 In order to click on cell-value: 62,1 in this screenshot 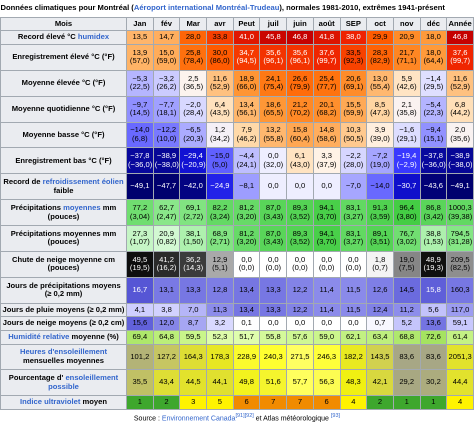, I will do `click(353, 336)`.